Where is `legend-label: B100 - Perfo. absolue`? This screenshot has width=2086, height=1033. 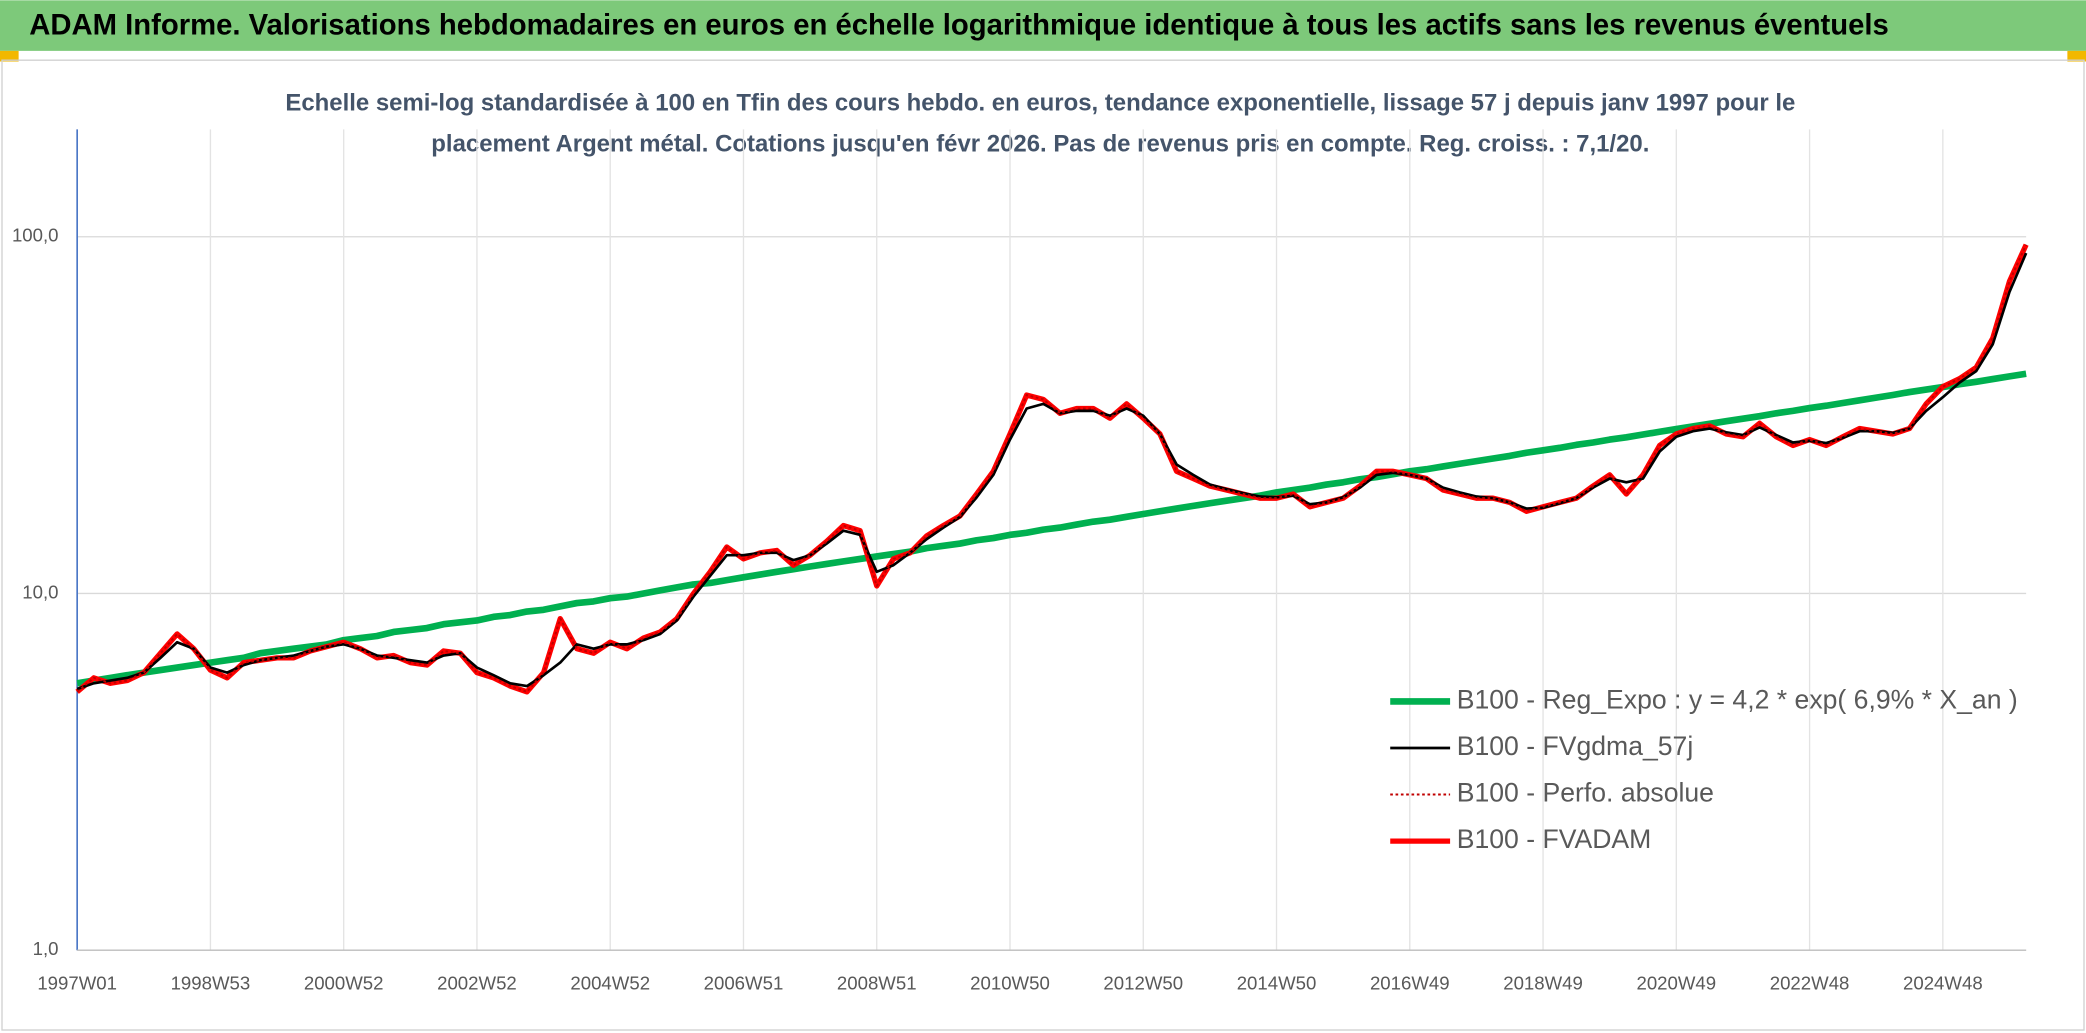 legend-label: B100 - Perfo. absolue is located at coordinates (1585, 793).